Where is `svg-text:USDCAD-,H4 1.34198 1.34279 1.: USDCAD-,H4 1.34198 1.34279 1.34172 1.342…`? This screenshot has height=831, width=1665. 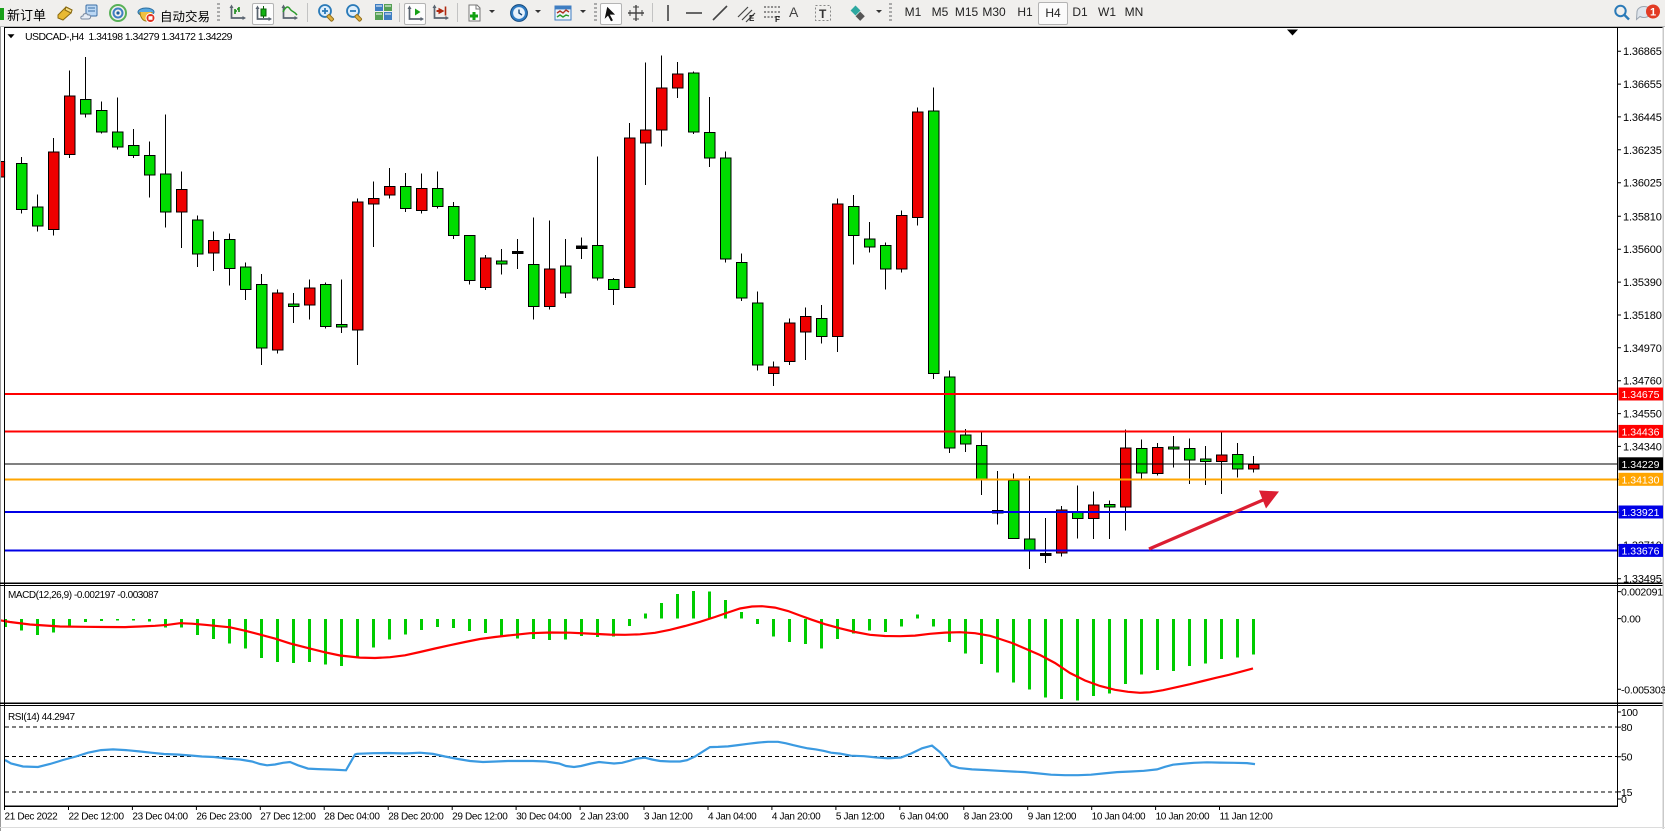
svg-text:USDCAD-,H4 1.34198 1.34279 1.: USDCAD-,H4 1.34198 1.34279 1.34172 1.342… is located at coordinates (129, 37).